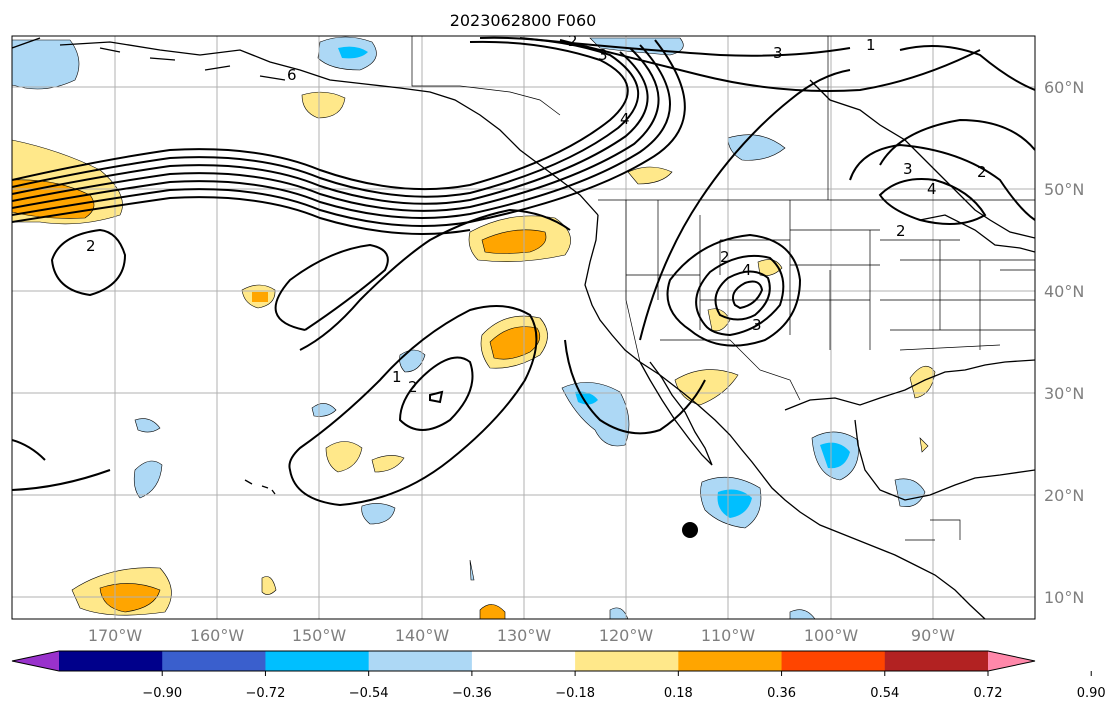 This screenshot has width=1105, height=712. What do you see at coordinates (1064, 291) in the screenshot?
I see `lat-label: 40°N` at bounding box center [1064, 291].